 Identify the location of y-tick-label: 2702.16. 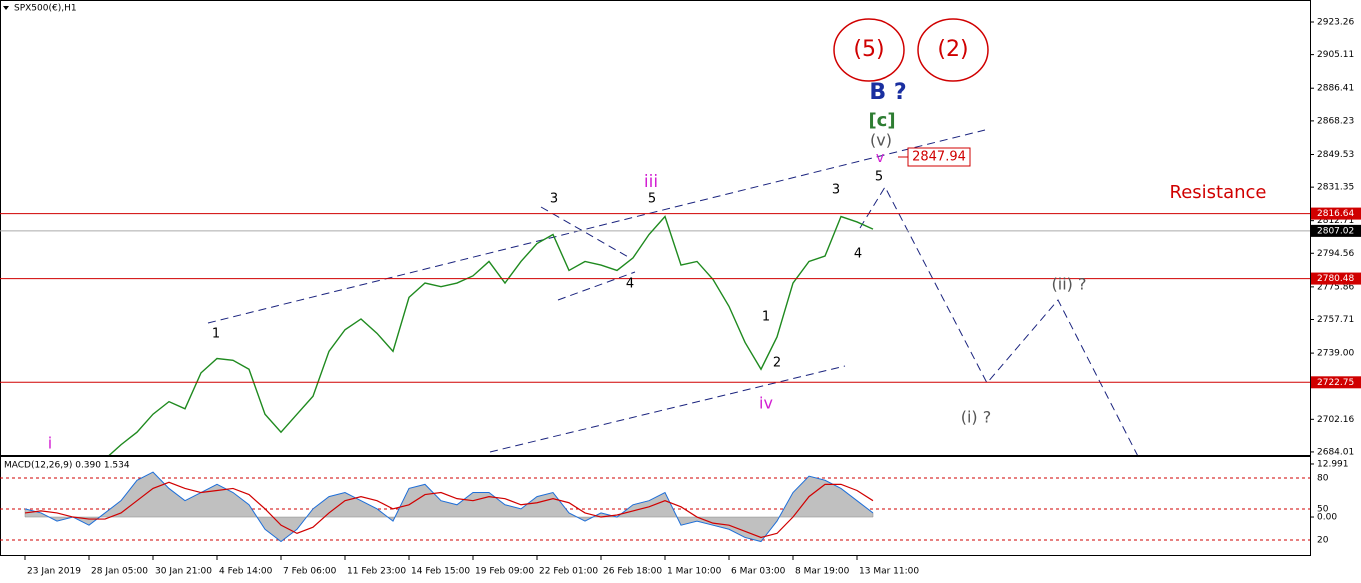
(1335, 420).